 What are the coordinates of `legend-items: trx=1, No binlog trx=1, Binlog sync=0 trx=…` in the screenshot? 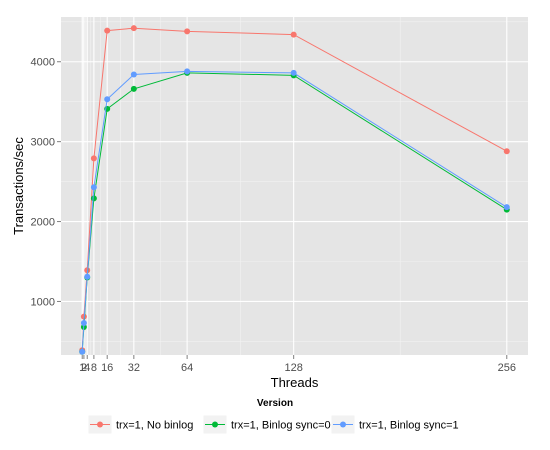 It's located at (273, 424).